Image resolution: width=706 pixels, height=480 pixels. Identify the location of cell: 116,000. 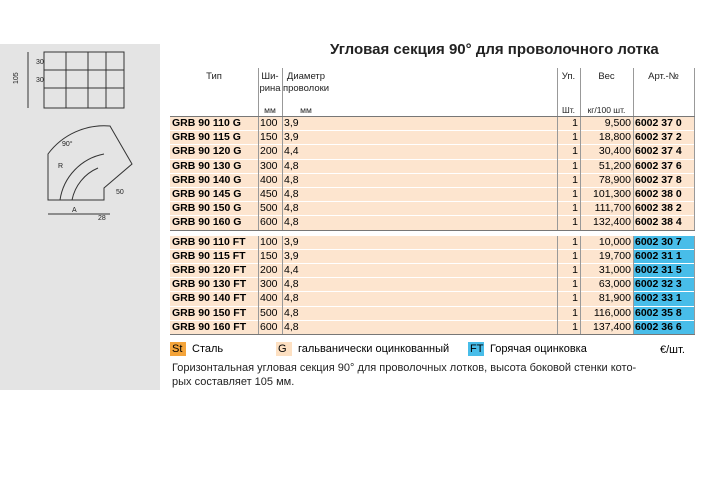
(612, 312).